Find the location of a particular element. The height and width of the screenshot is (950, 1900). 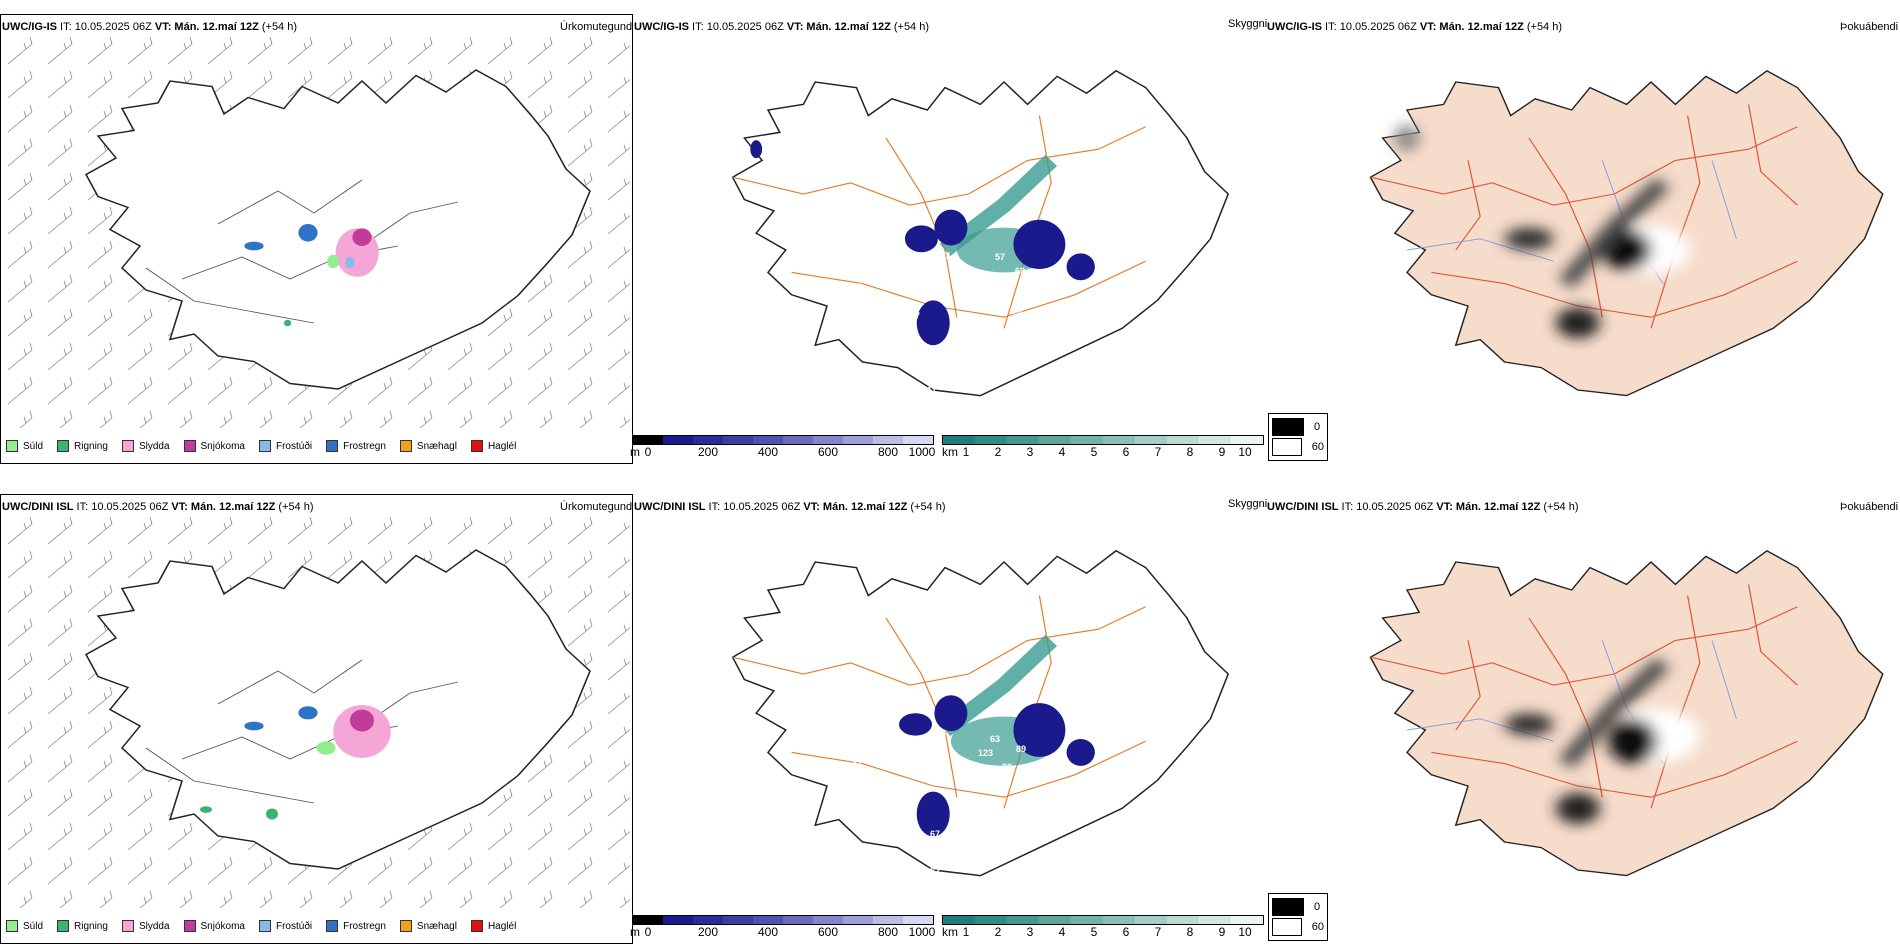

tick: 8 is located at coordinates (1190, 452).